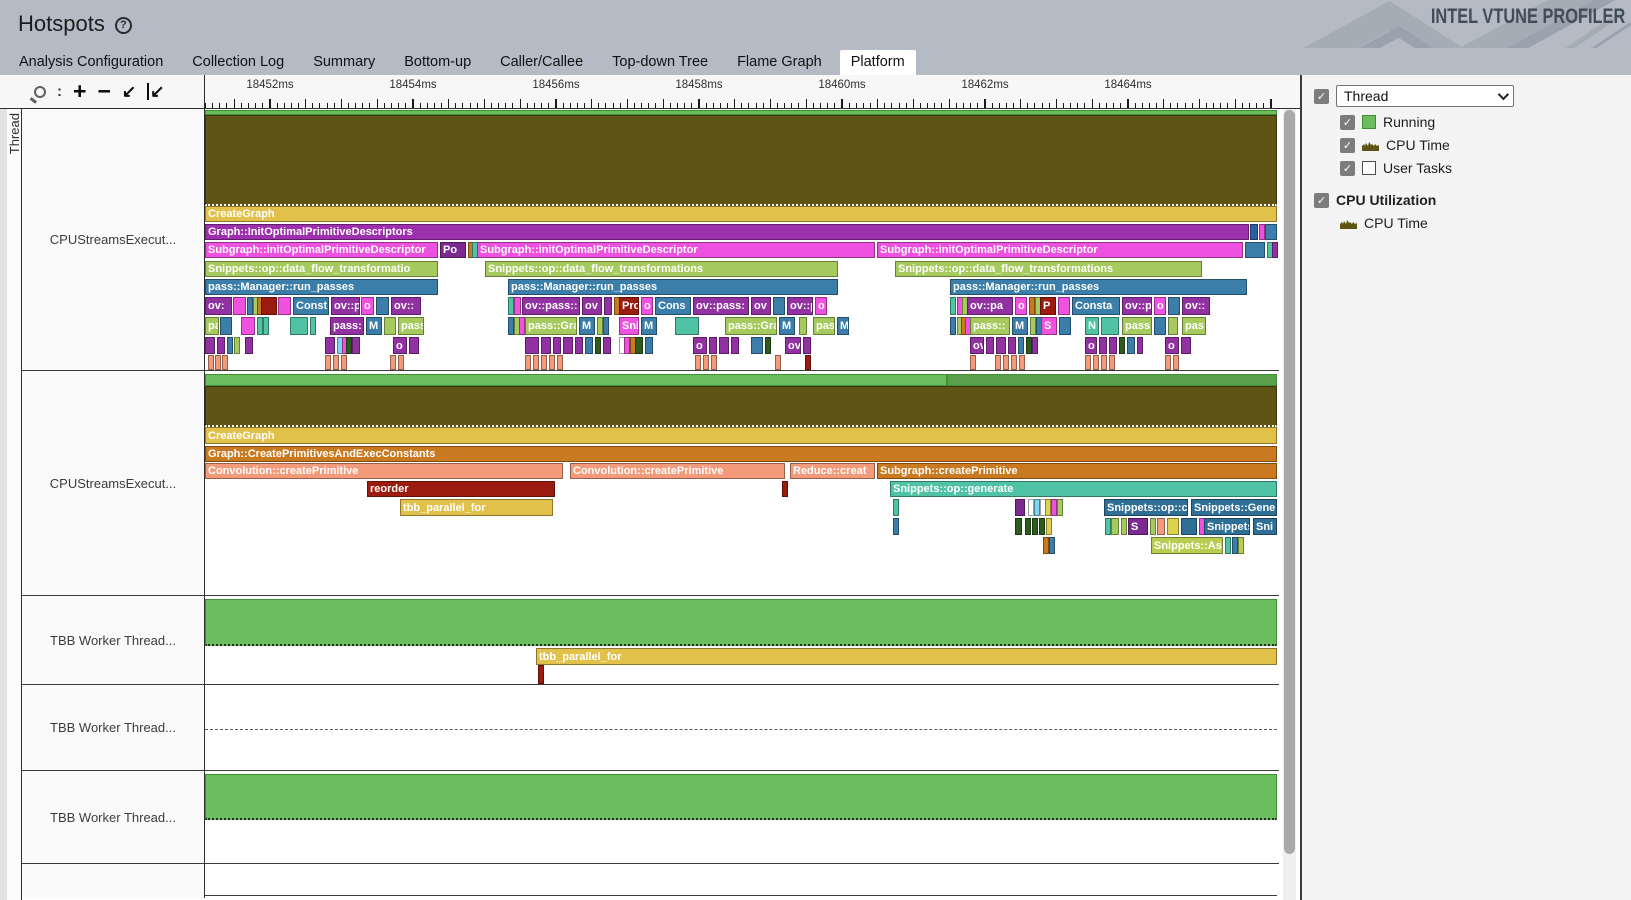  I want to click on task-bar-snippets-op-c: Snippets::op::c, so click(1146, 507).